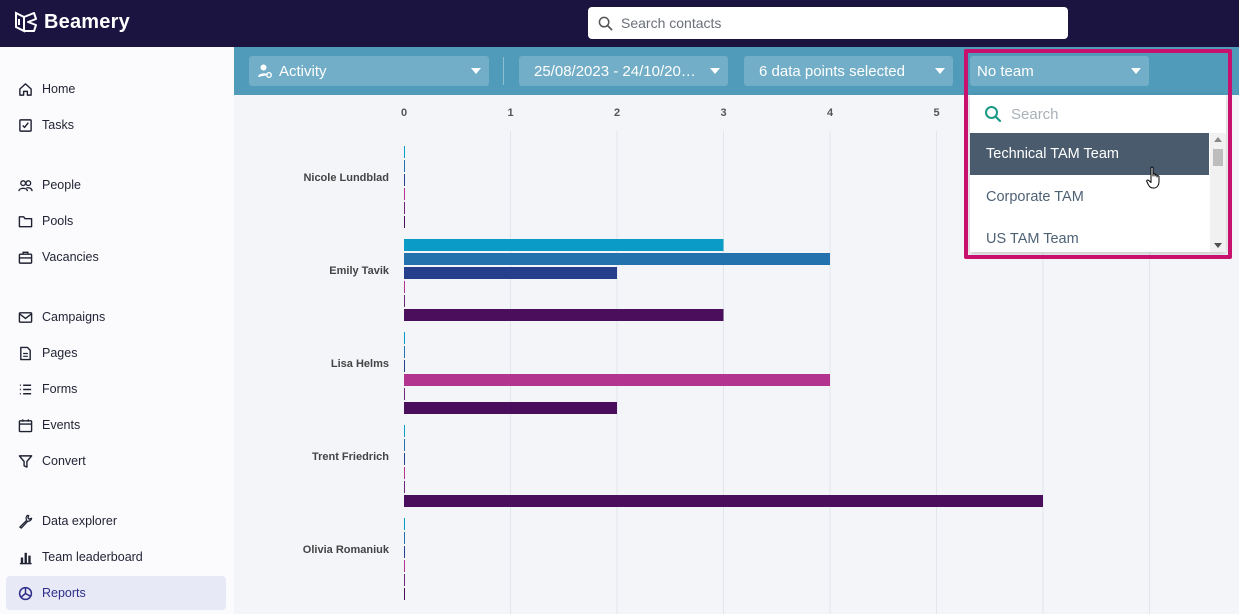  What do you see at coordinates (25, 353) in the screenshot?
I see `page-icon` at bounding box center [25, 353].